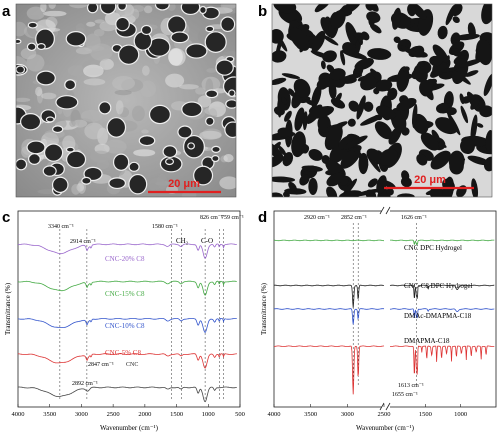 The height and width of the screenshot is (435, 500). What do you see at coordinates (384, 414) in the screenshot?
I see `x-tick-label-d: 2500` at bounding box center [384, 414].